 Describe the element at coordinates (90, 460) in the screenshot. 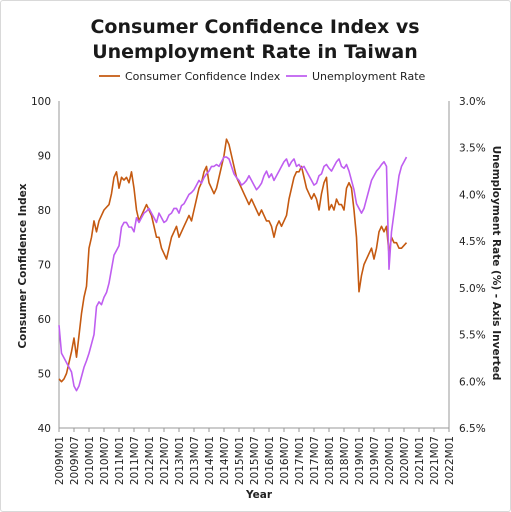

I see `x-tick-label: 2010M01` at that location.